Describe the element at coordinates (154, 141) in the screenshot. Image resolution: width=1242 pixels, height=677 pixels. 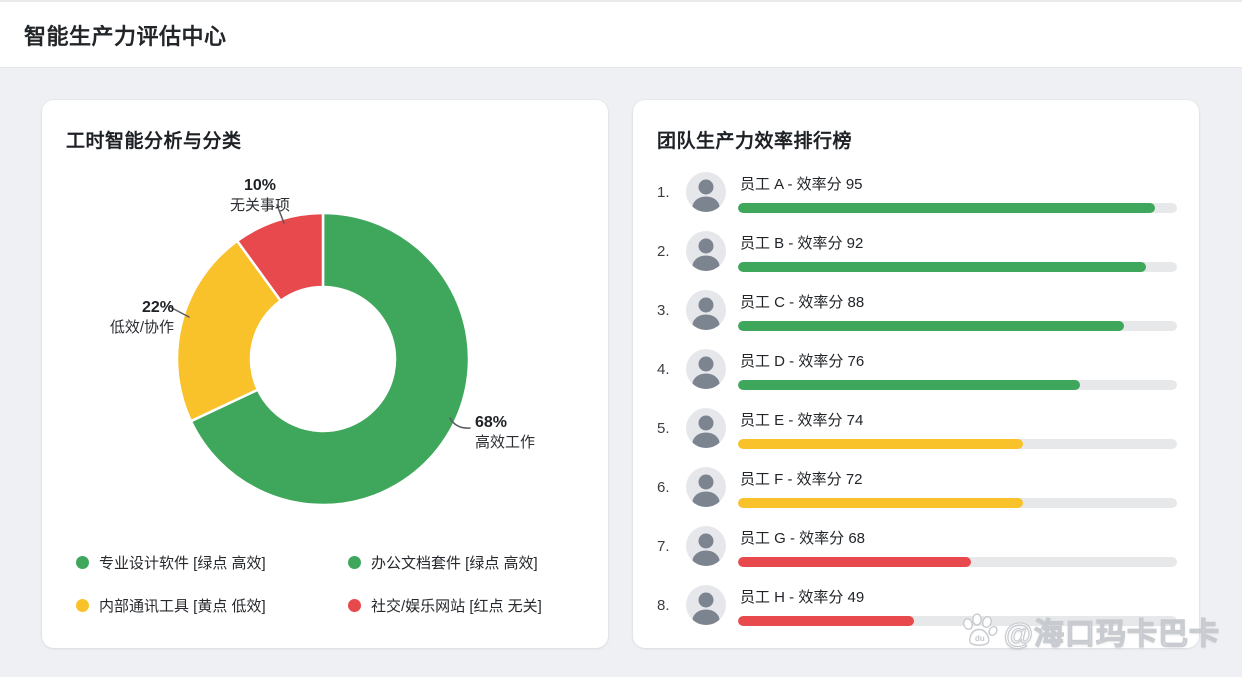
I see `card-title-work-analysis: 工时智能分析与分类` at that location.